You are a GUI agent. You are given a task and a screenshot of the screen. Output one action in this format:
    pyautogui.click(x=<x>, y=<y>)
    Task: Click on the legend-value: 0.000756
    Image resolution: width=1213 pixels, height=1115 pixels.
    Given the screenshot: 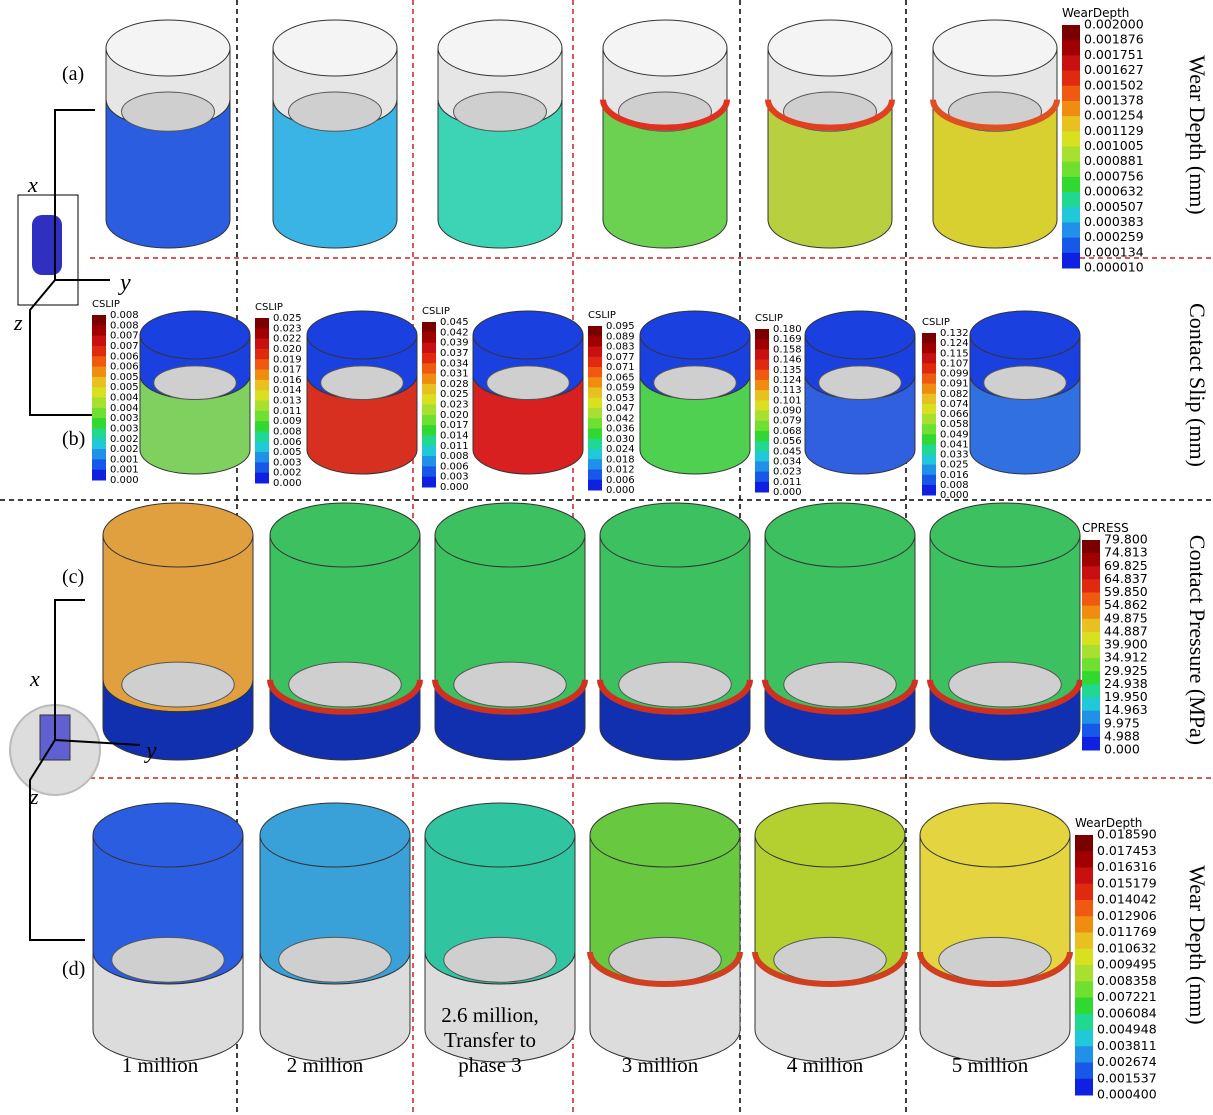 What is the action you would take?
    pyautogui.click(x=1114, y=175)
    